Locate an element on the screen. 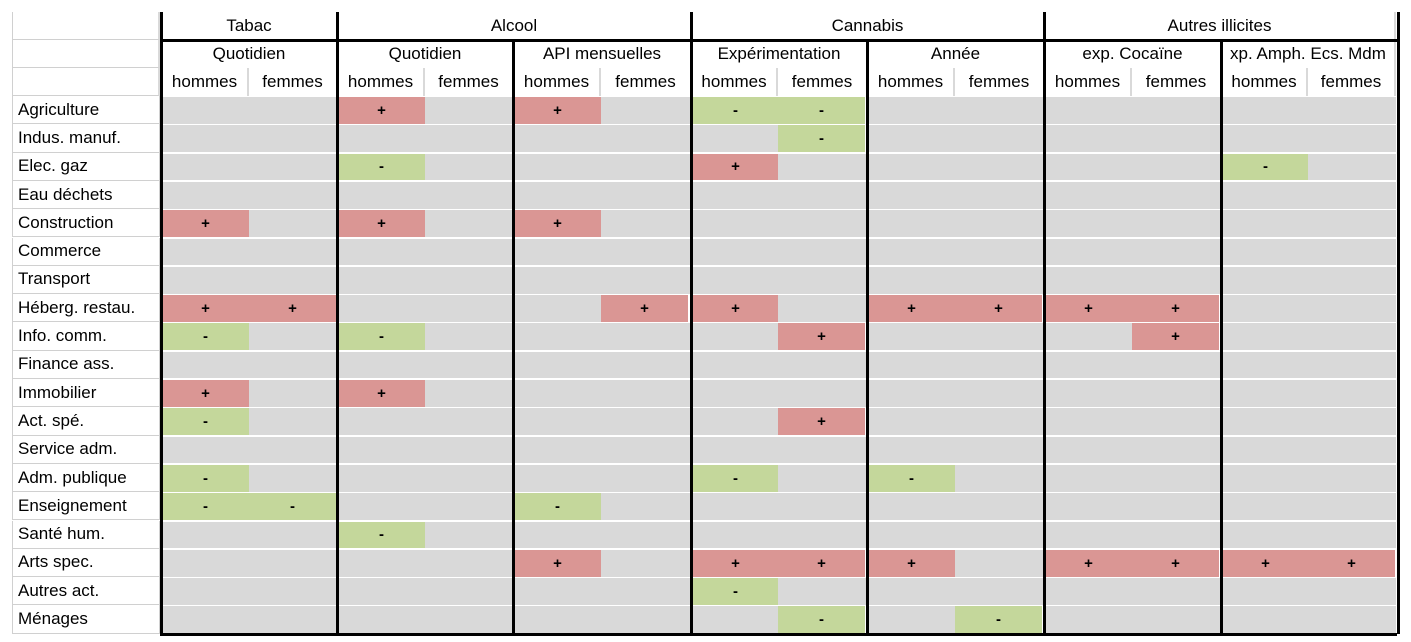 This screenshot has height=642, width=1411. row-label: Eau déchets is located at coordinates (86, 195).